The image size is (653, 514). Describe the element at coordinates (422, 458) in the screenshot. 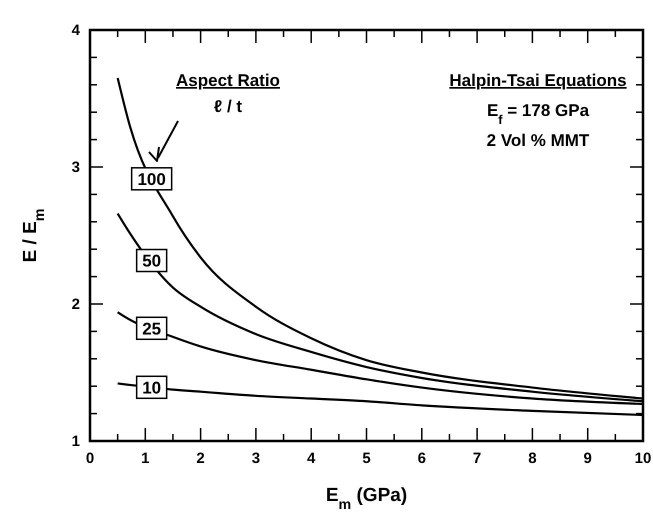

I see `x-tick-label: 6` at that location.